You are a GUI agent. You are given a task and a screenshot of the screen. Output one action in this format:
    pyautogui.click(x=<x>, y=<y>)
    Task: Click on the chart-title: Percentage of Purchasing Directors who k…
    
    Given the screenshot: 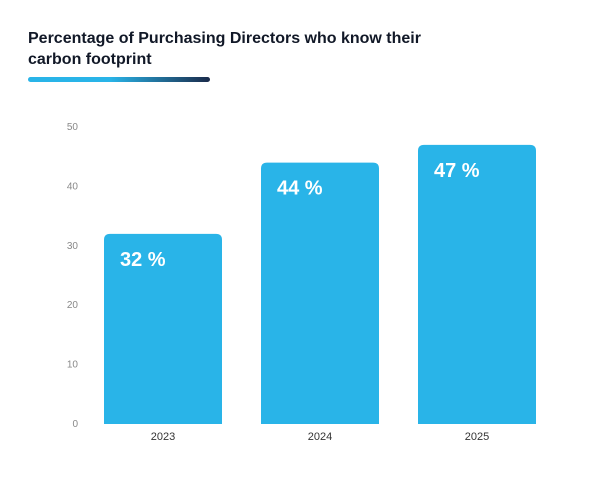 What is the action you would take?
    pyautogui.click(x=224, y=49)
    